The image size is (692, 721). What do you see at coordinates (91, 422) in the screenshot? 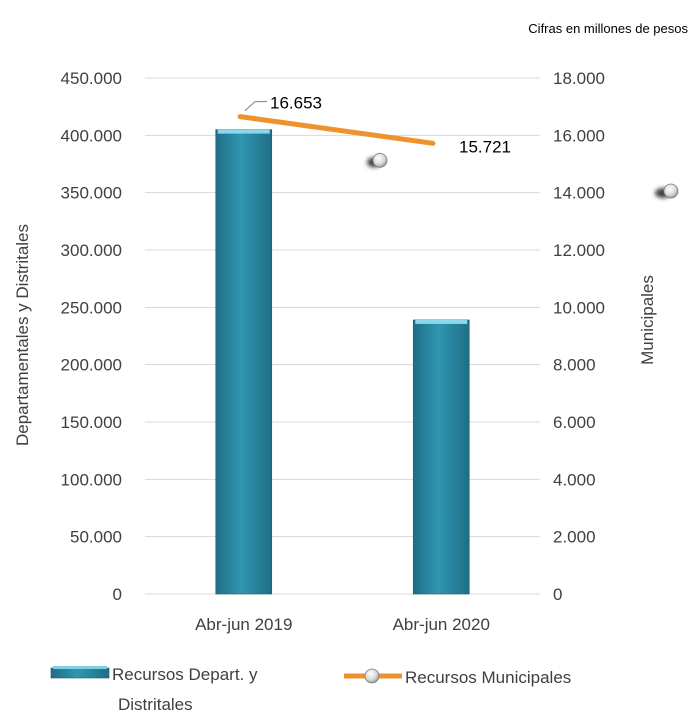
I see `left-tick-label: 150.000` at bounding box center [91, 422].